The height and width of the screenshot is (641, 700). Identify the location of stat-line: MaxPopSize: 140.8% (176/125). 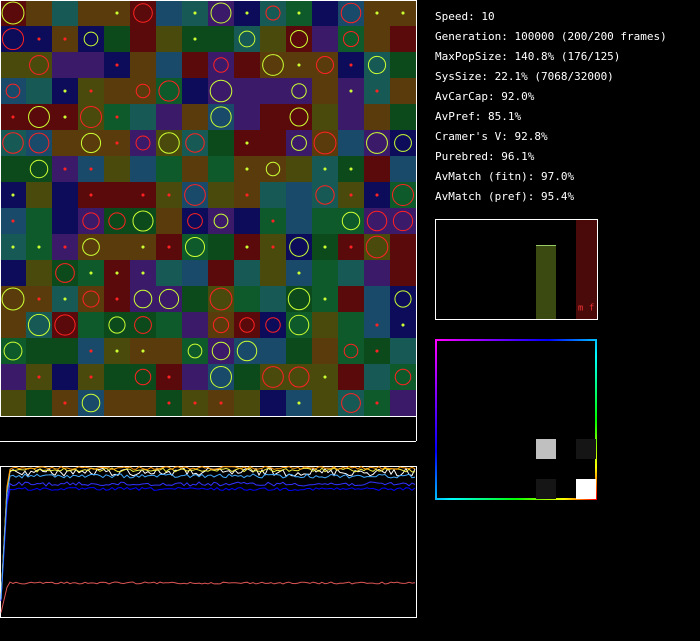
(527, 56).